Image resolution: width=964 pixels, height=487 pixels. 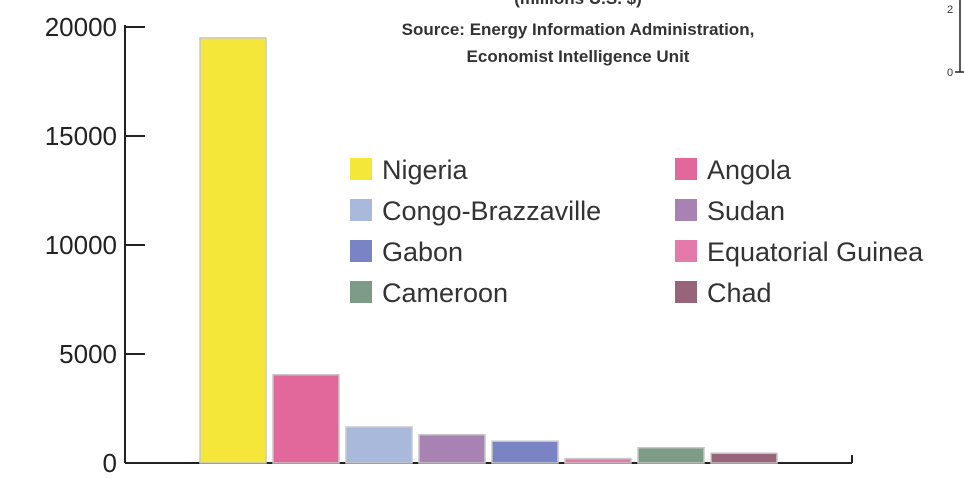 What do you see at coordinates (744, 458) in the screenshot?
I see `bar-chad` at bounding box center [744, 458].